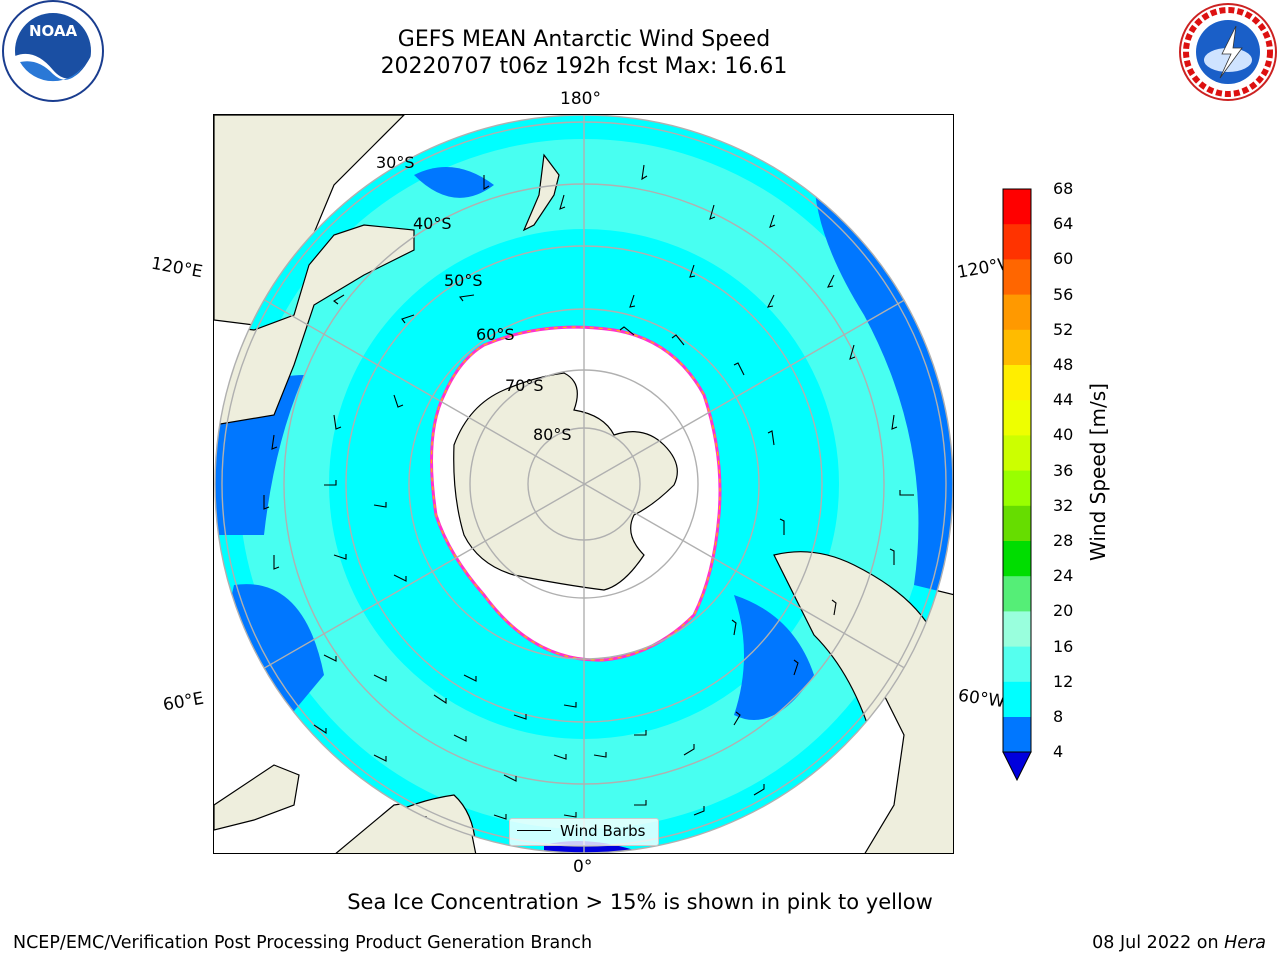 The width and height of the screenshot is (1280, 960). What do you see at coordinates (177, 268) in the screenshot?
I see `lon-label-upper-left: 120°E` at bounding box center [177, 268].